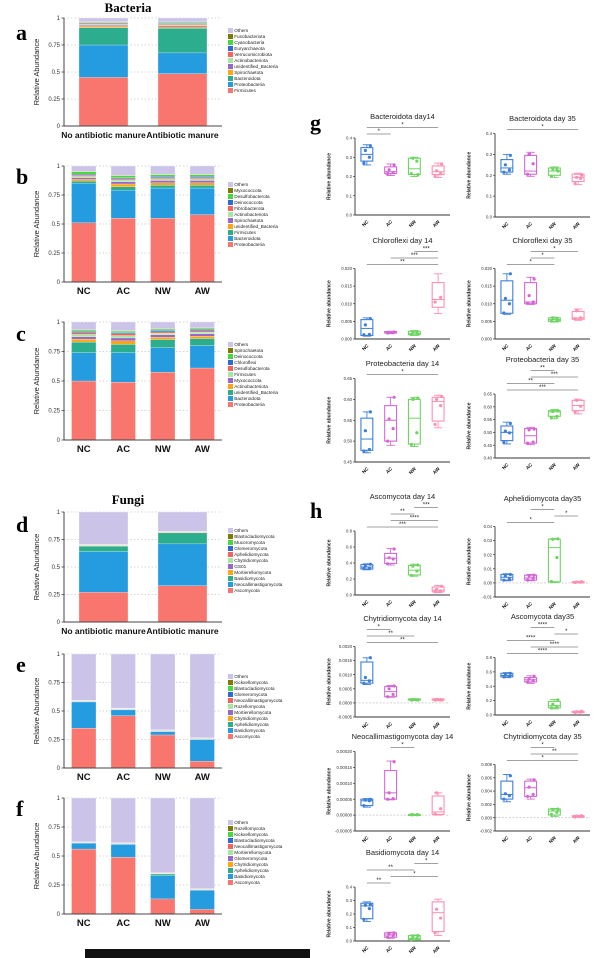  I want to click on legend-item: Spirochaetota, so click(253, 220).